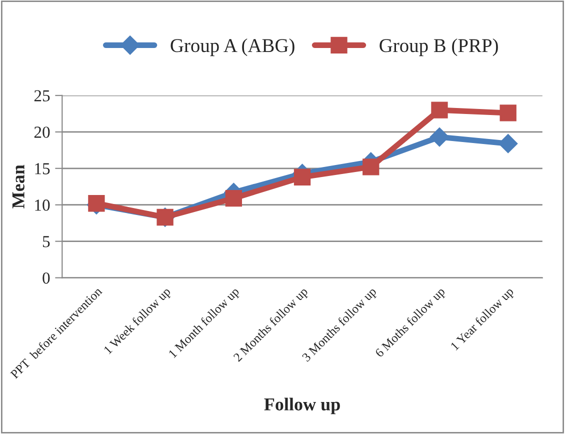  What do you see at coordinates (439, 47) in the screenshot?
I see `legend-label: Group B (PRP)` at bounding box center [439, 47].